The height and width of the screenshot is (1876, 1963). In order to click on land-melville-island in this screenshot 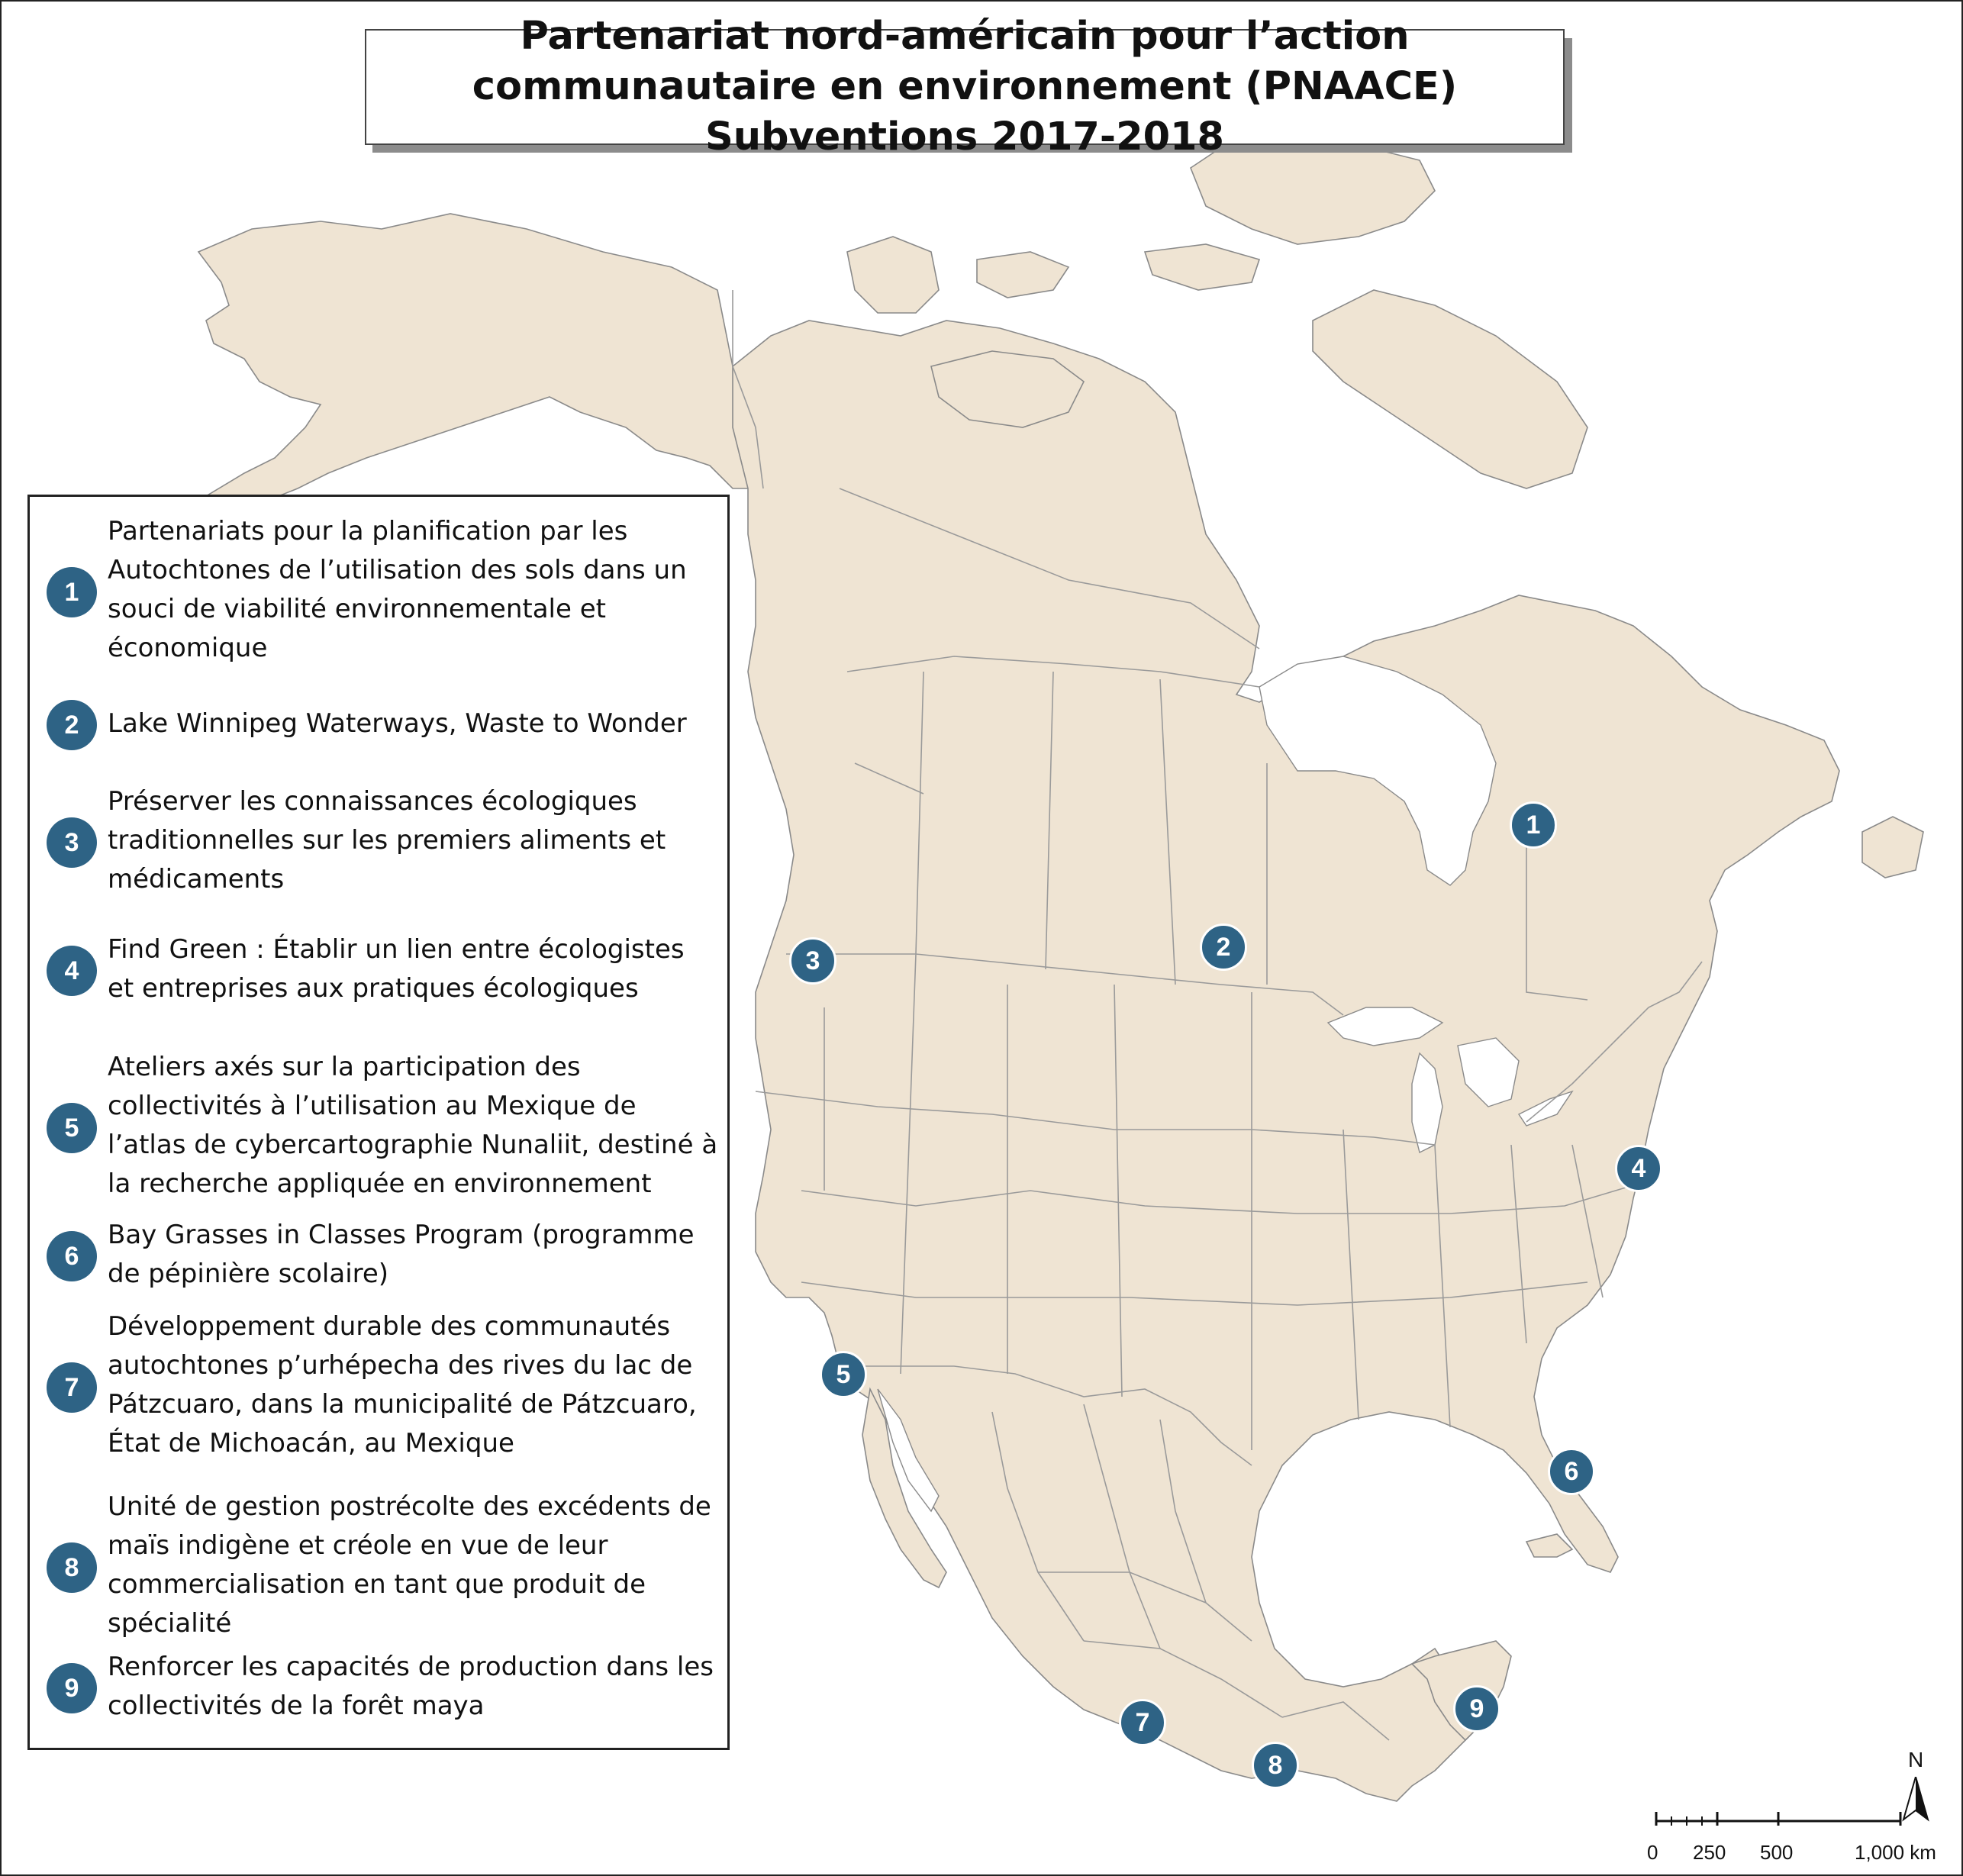, I will do `click(1023, 274)`.